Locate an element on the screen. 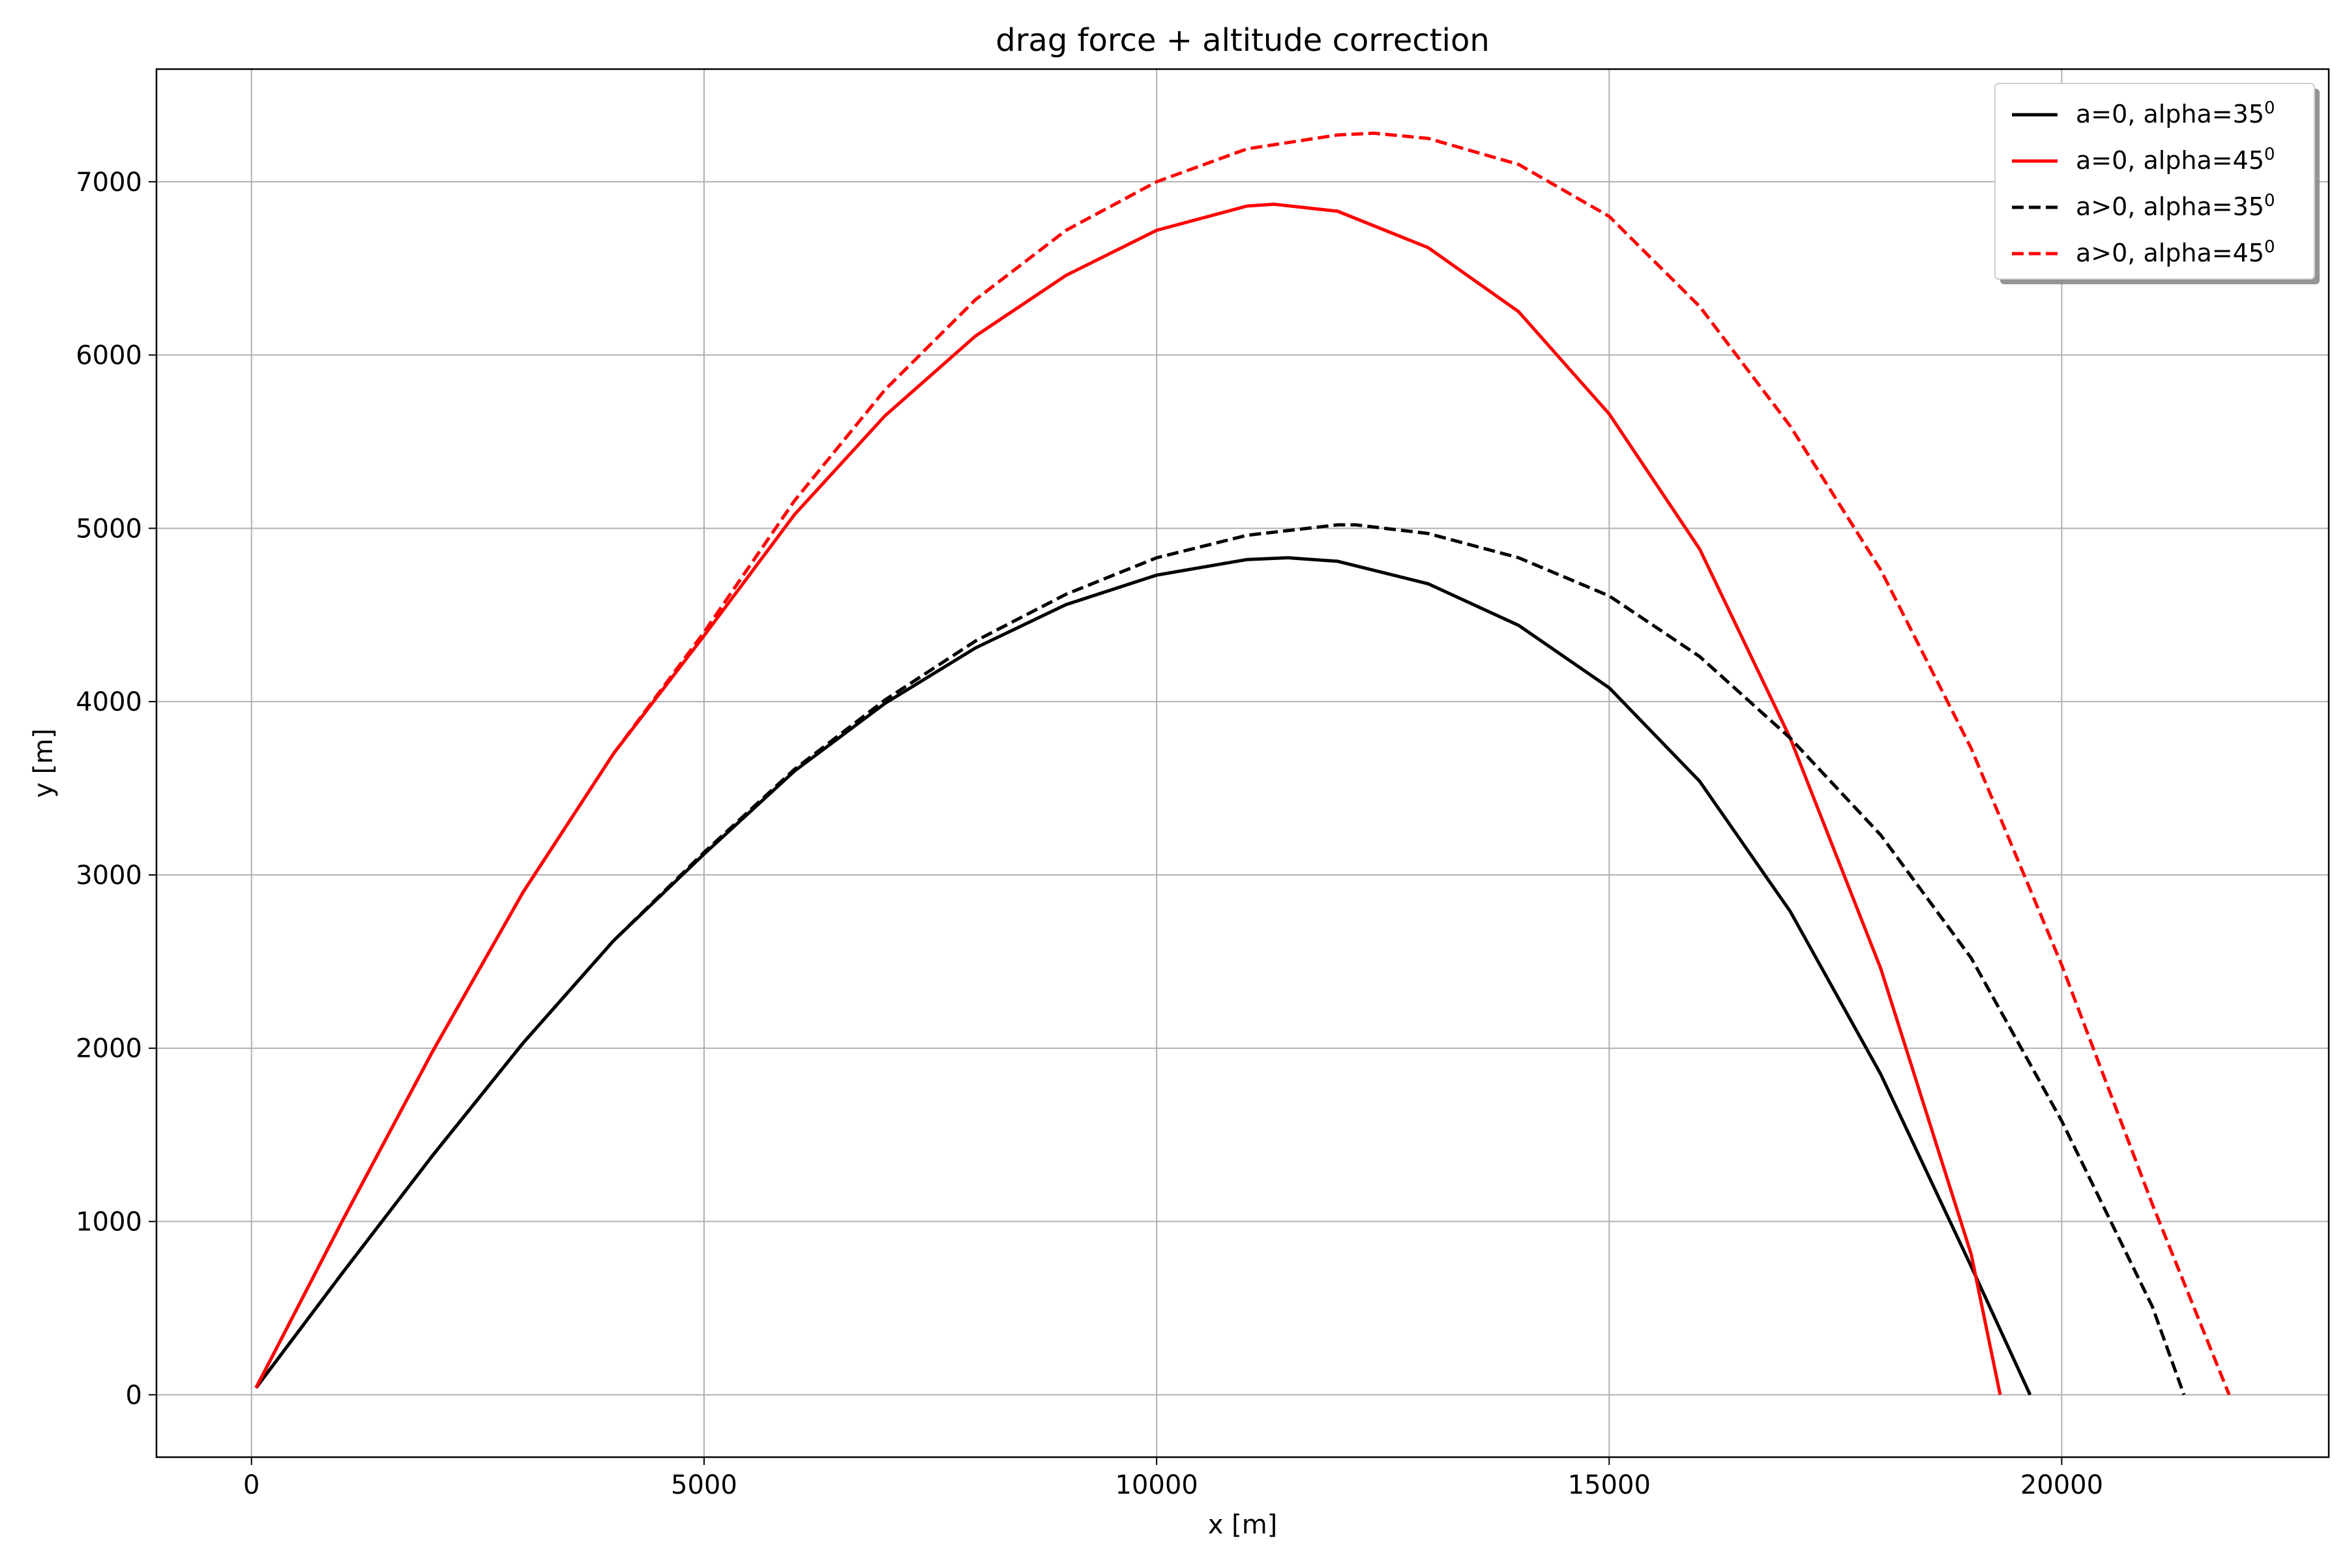  x-axis-label: x [m] is located at coordinates (1243, 1525).